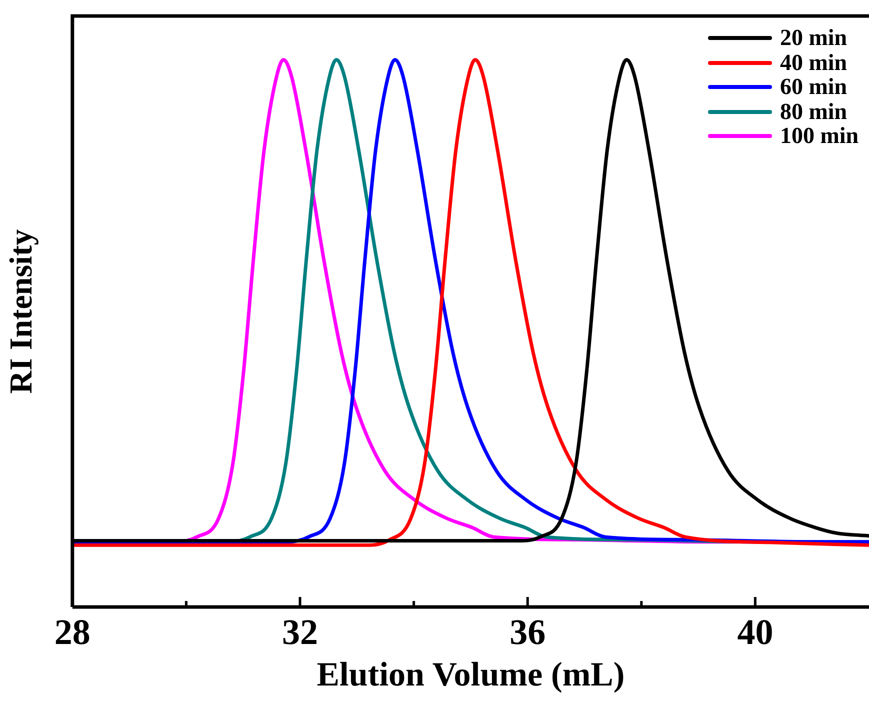 The width and height of the screenshot is (869, 701). What do you see at coordinates (814, 62) in the screenshot?
I see `legend-label: 40 min` at bounding box center [814, 62].